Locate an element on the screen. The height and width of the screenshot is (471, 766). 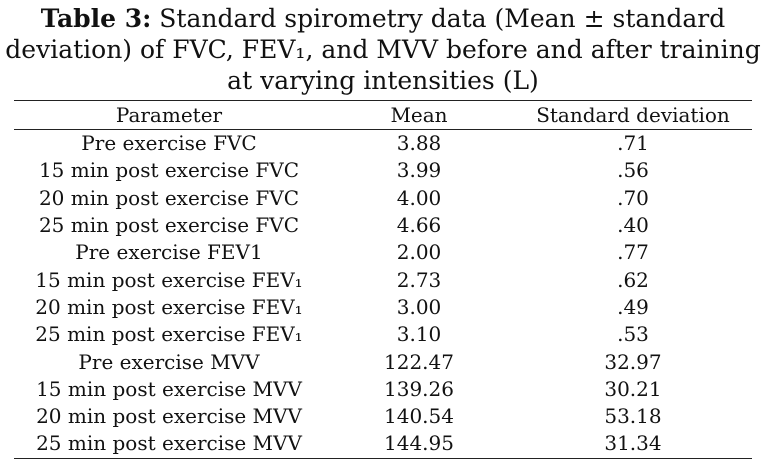
sd-cell: 32.97 is located at coordinates (633, 361).